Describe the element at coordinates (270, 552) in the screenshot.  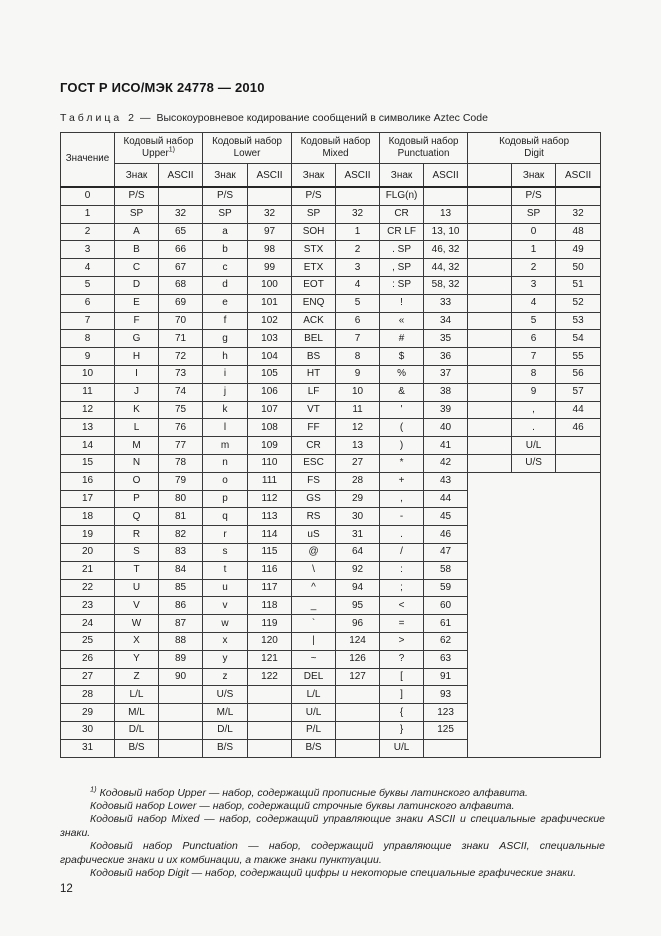
I see `table-cell: 115` at that location.